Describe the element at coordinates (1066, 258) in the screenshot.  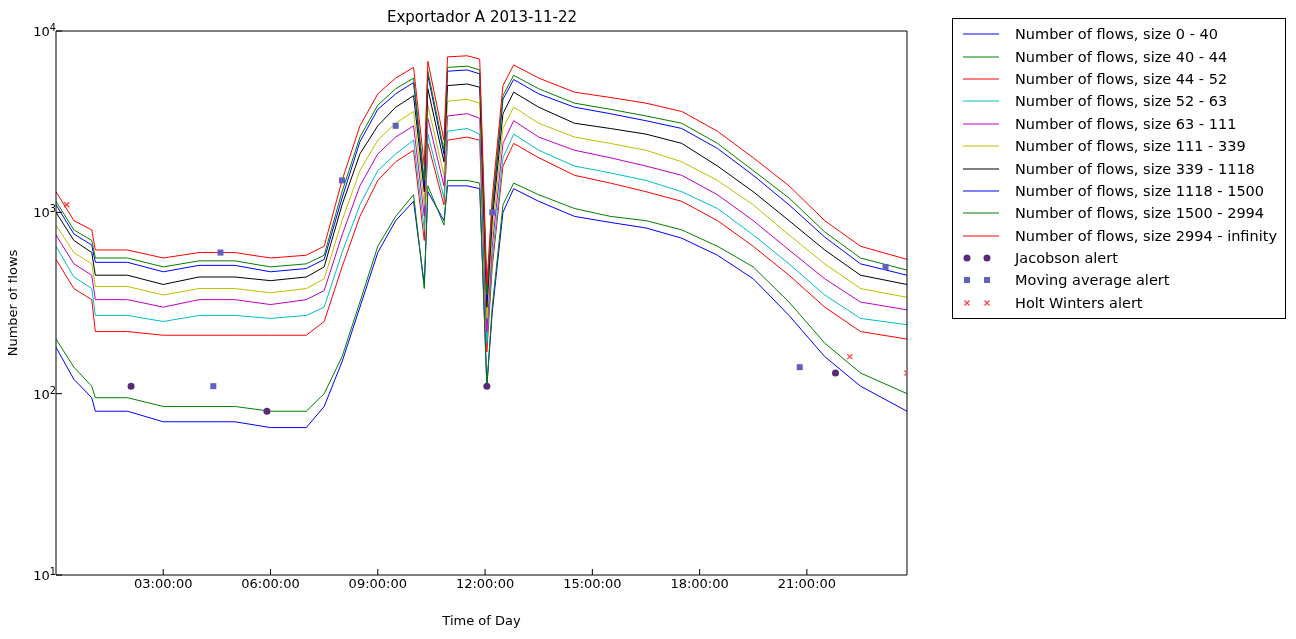
I see `legend-label: Jacobson alert` at that location.